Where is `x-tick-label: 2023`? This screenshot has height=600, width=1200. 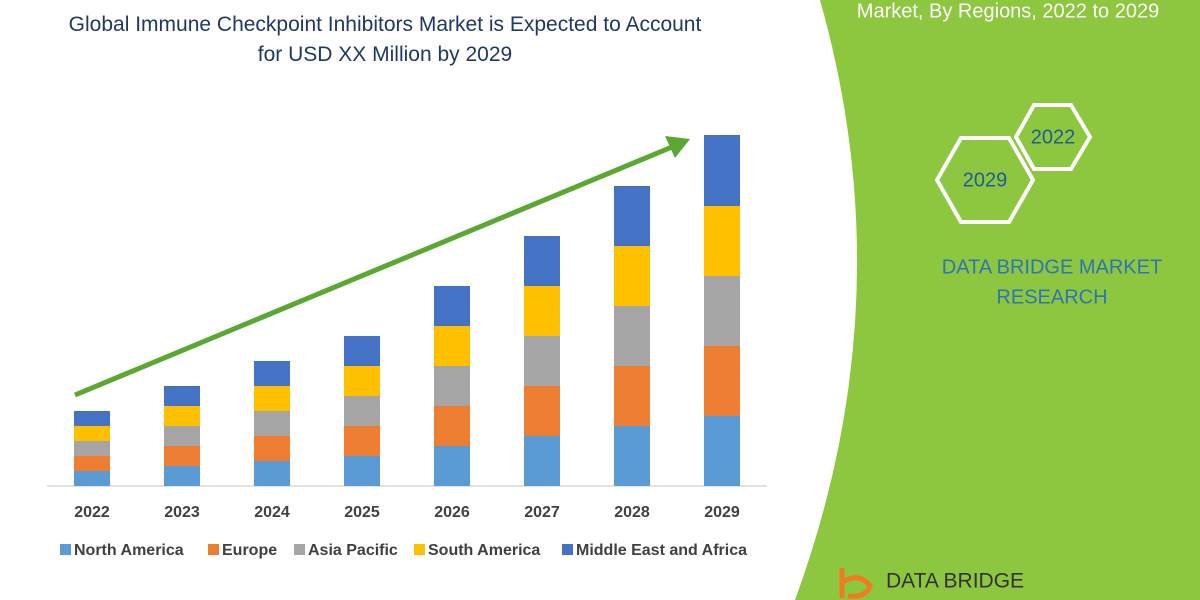
x-tick-label: 2023 is located at coordinates (182, 512).